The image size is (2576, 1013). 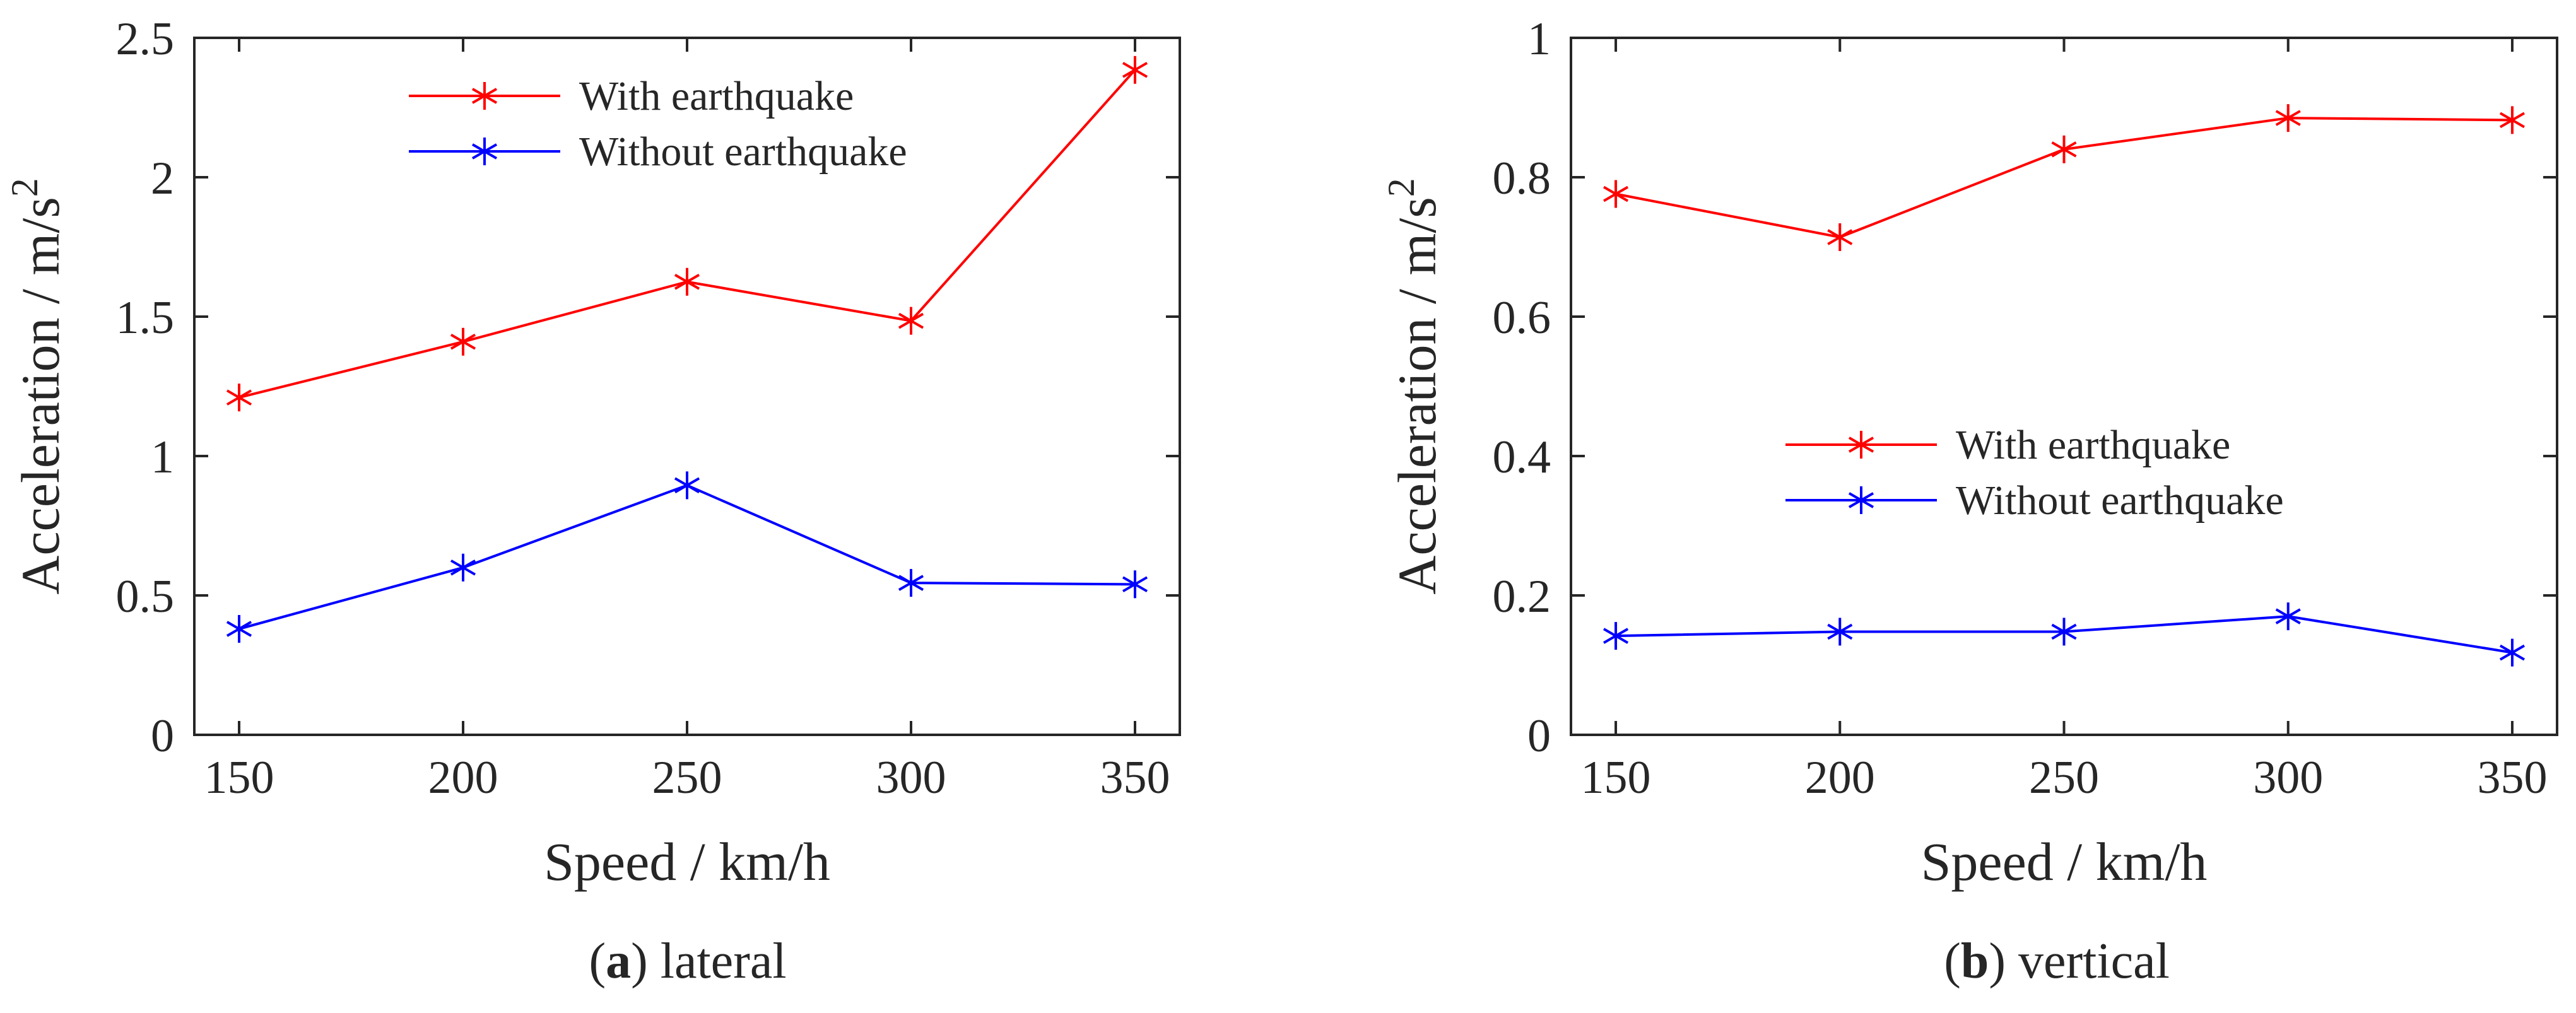 I want to click on y-tick-label: 2, so click(x=162, y=178).